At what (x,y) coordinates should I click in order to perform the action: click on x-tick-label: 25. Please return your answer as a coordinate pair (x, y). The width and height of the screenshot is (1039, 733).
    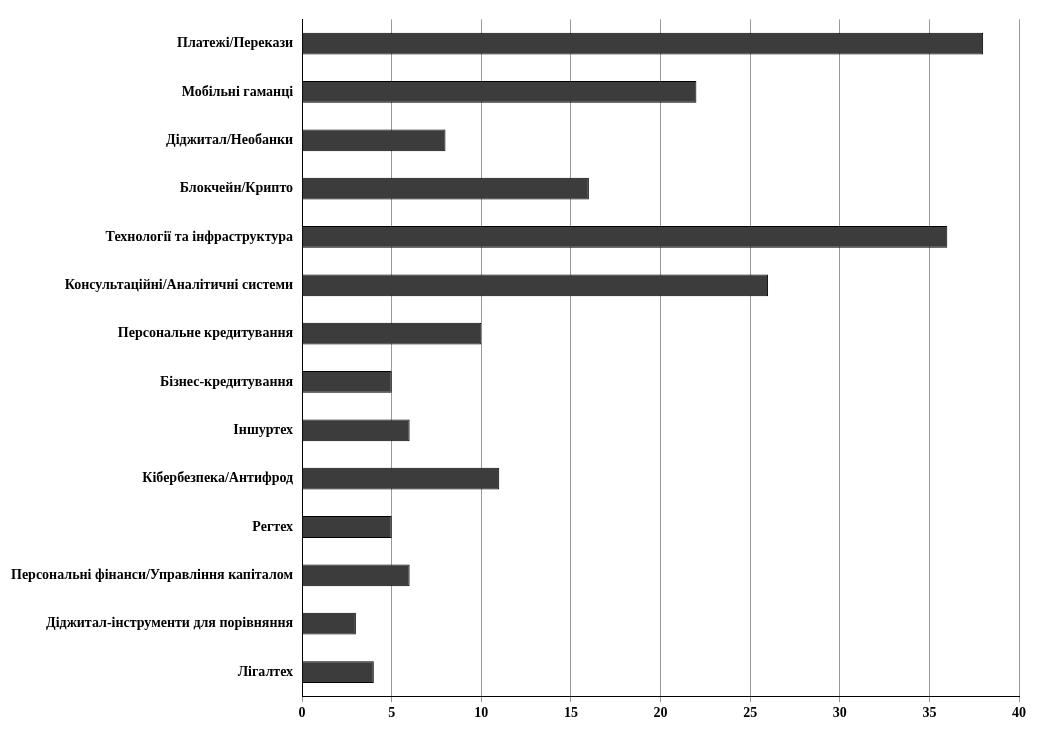
    Looking at the image, I should click on (750, 713).